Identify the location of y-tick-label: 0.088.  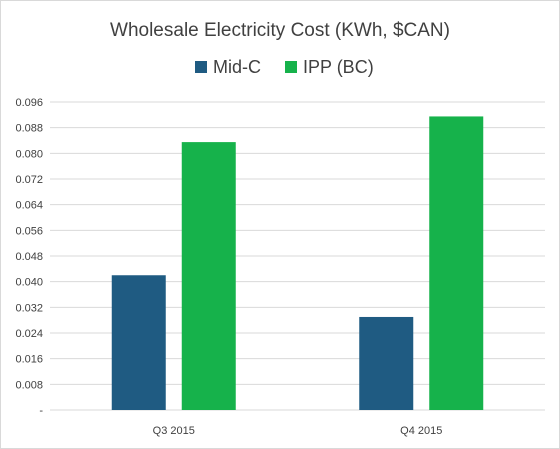
(29, 129).